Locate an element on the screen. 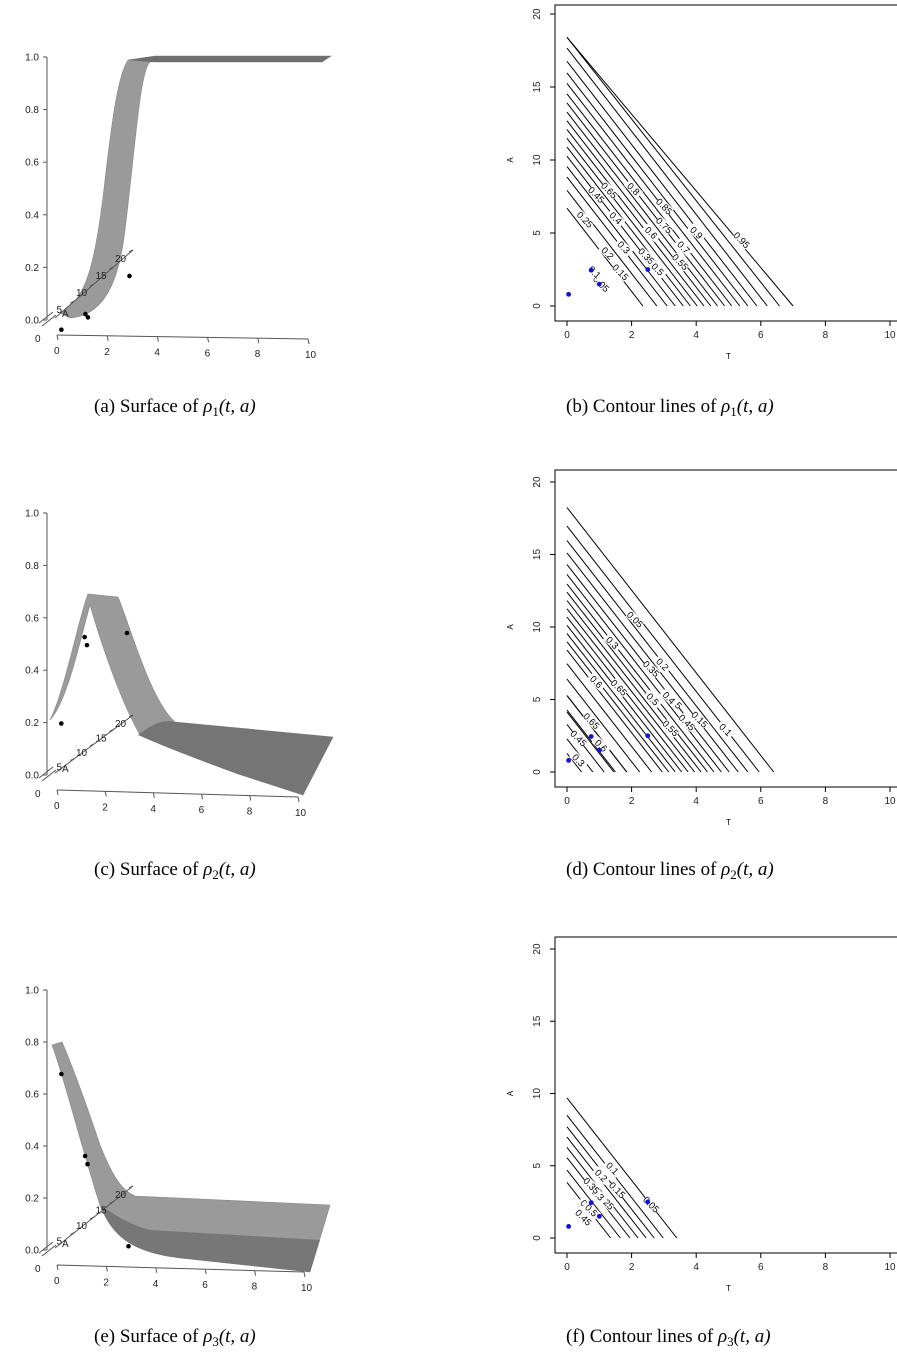  caption-c: (c) Surface of ρ2(t, a) is located at coordinates (175, 870).